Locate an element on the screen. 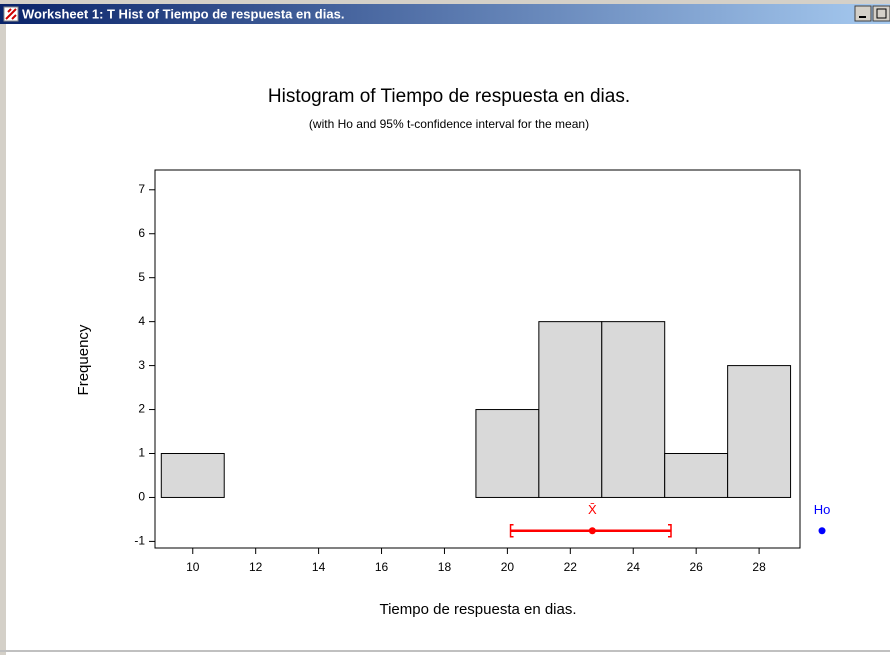  y-axis-label: Frequency is located at coordinates (83, 359).